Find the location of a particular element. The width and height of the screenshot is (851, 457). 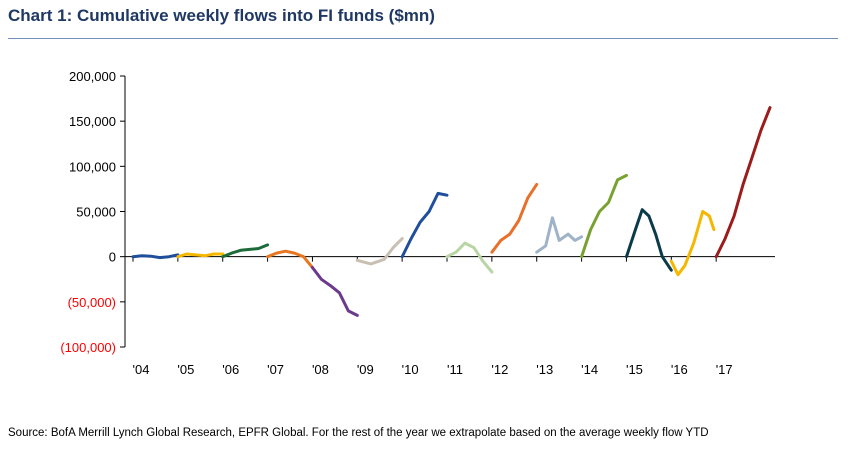

series-line-2015 is located at coordinates (649, 240).